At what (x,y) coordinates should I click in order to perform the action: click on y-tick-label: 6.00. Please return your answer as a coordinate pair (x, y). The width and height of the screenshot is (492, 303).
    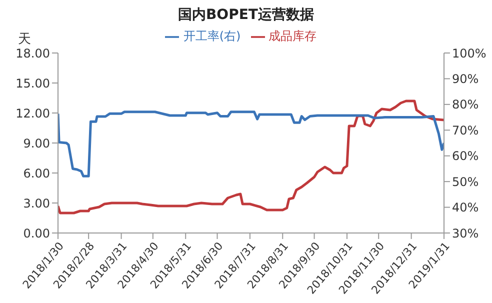
    Looking at the image, I should click on (36, 173).